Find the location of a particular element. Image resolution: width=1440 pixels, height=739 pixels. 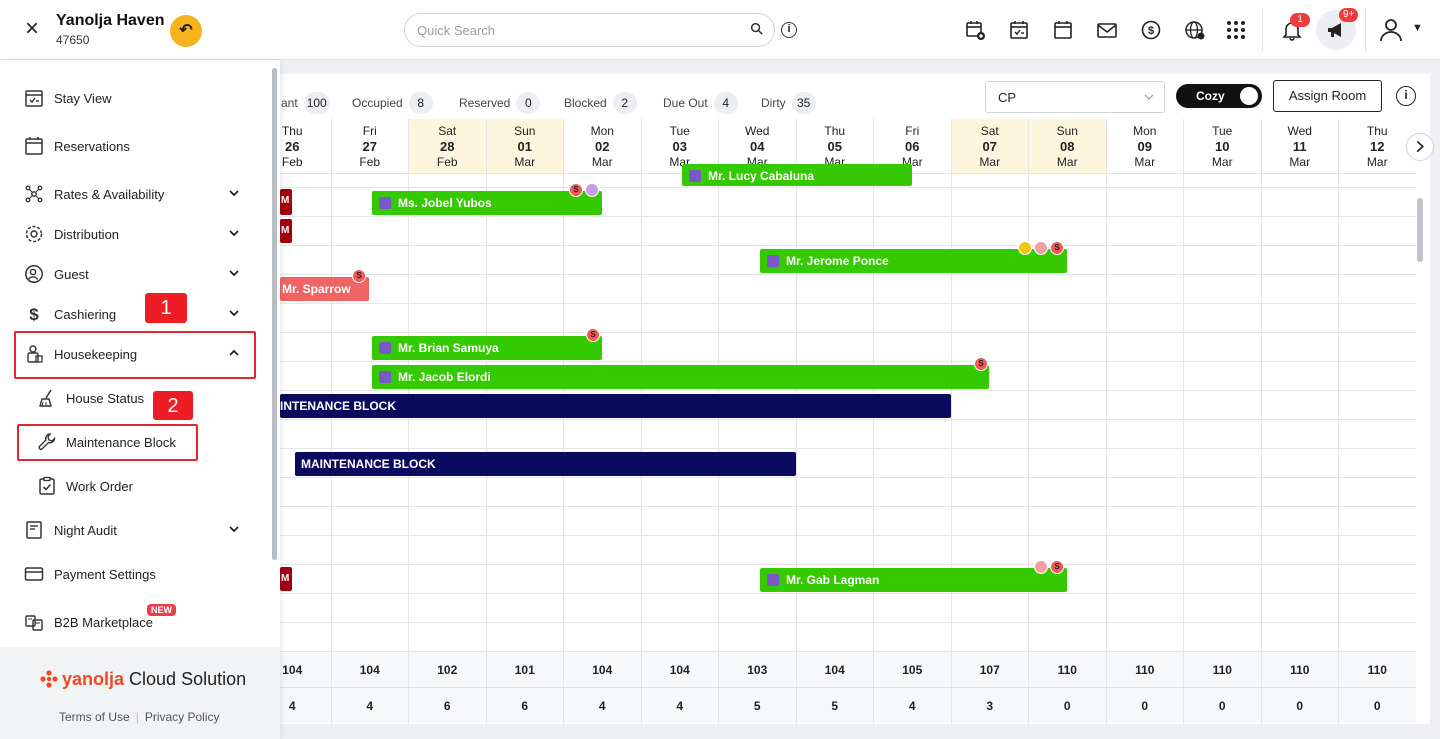

sidebar-item-cashiering: $ Cashiering is located at coordinates (135, 314).